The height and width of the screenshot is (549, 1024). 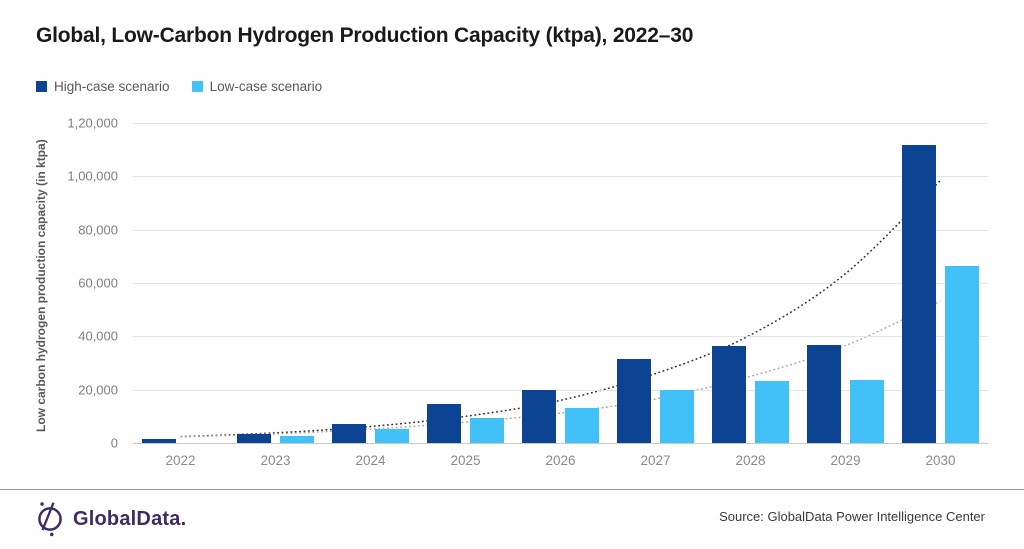 What do you see at coordinates (266, 86) in the screenshot?
I see `legend-label-low-case: Low-case scenario` at bounding box center [266, 86].